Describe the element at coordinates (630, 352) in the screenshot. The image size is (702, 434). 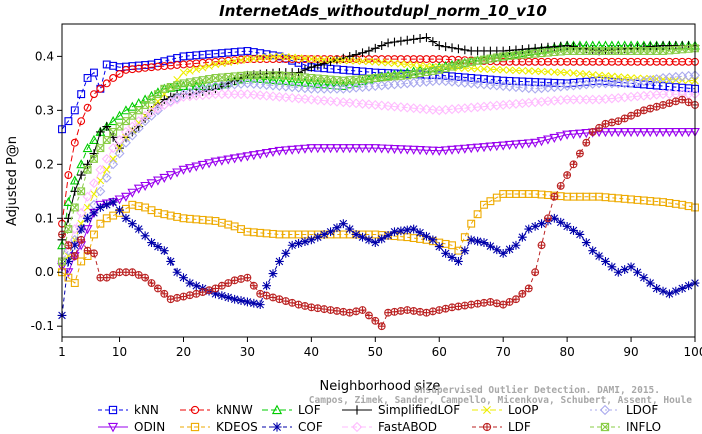
I see `x-tick-label: 90` at that location.